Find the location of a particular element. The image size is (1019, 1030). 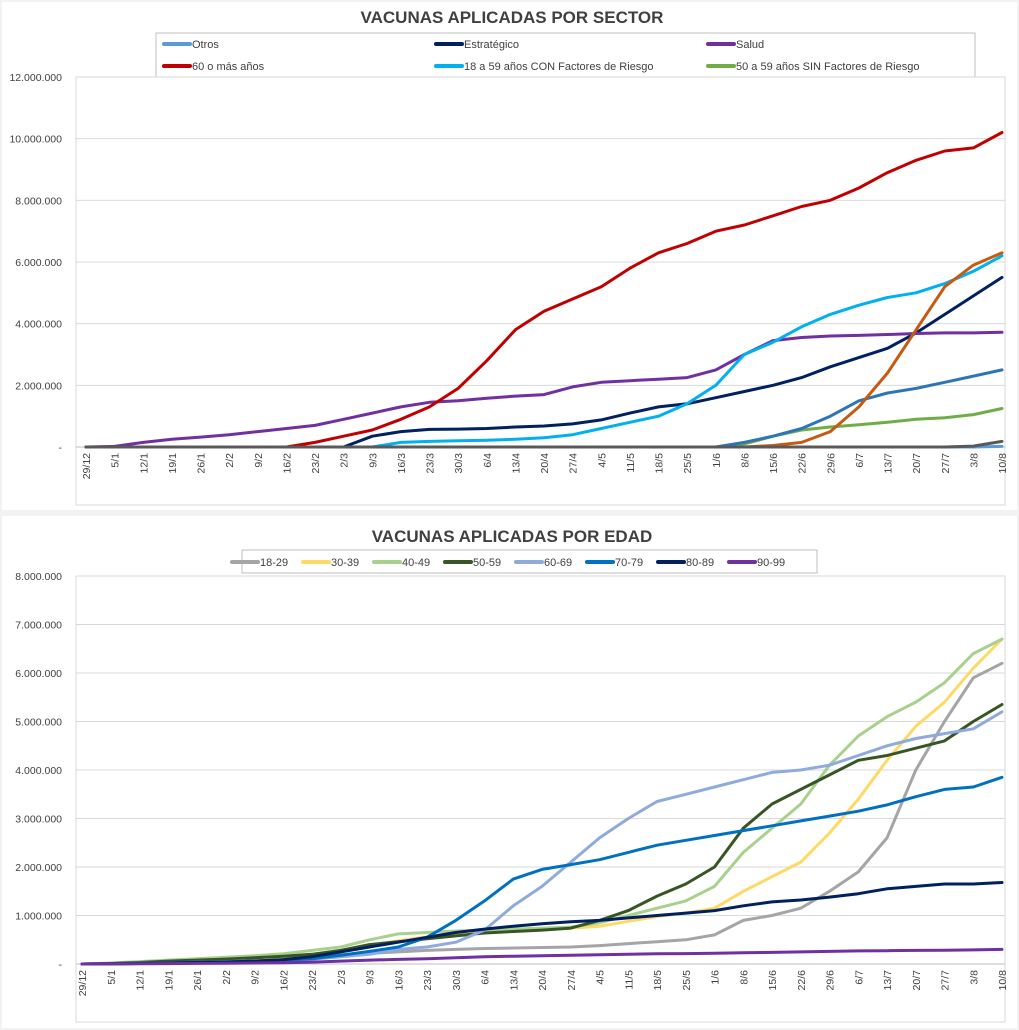

legend-label: 50-59 is located at coordinates (487, 563).